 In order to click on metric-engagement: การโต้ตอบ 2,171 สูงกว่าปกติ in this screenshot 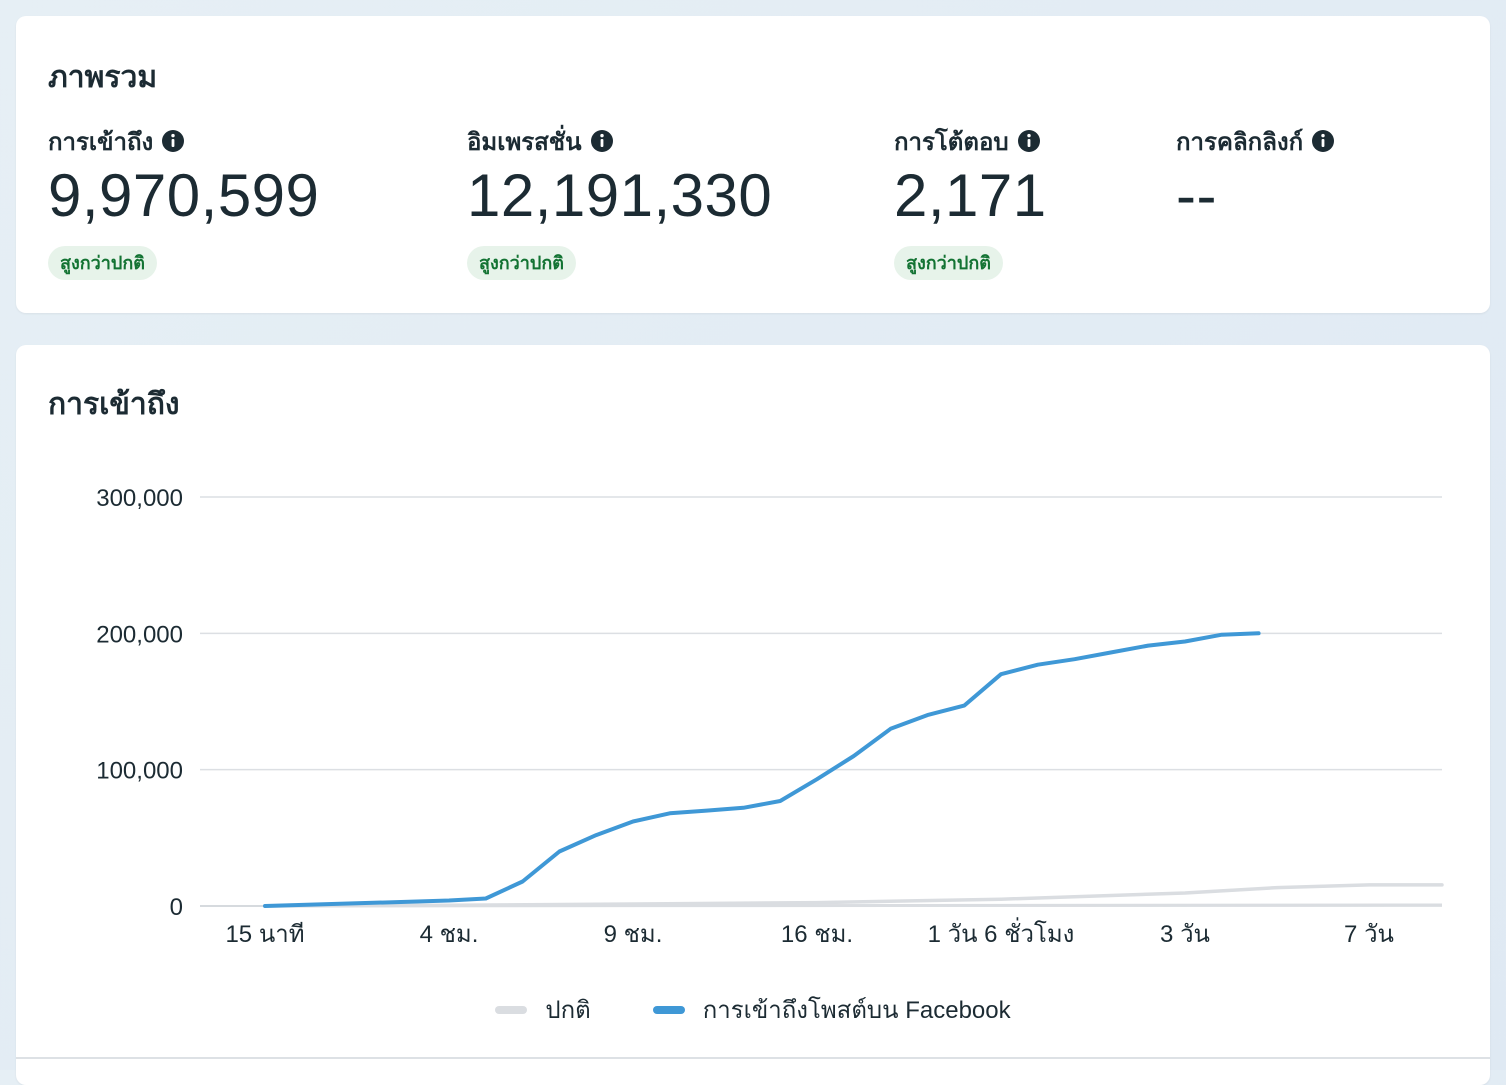, I will do `click(970, 202)`.